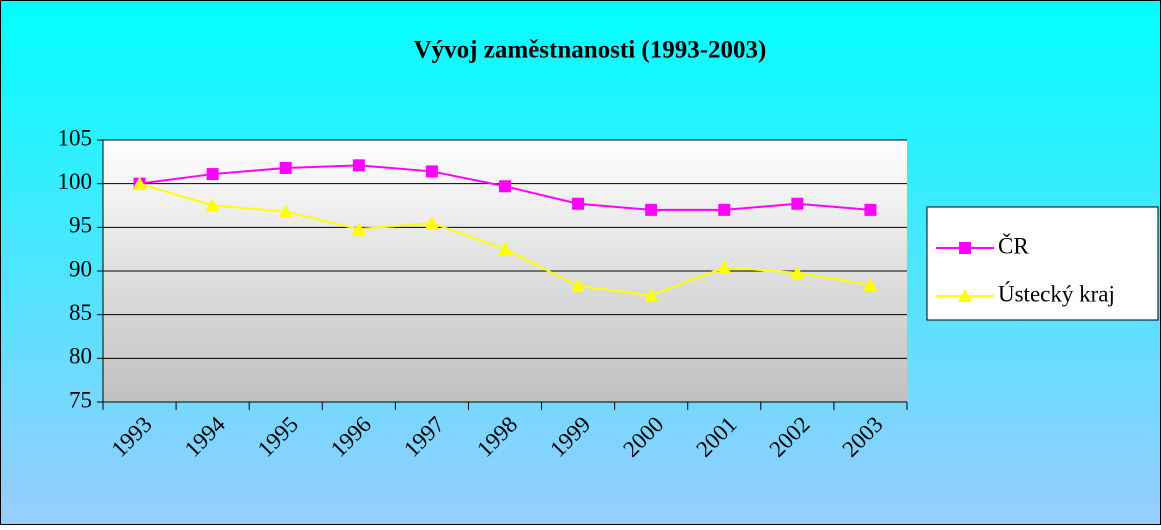 The image size is (1161, 530). I want to click on y-tick-label: 85, so click(80, 312).